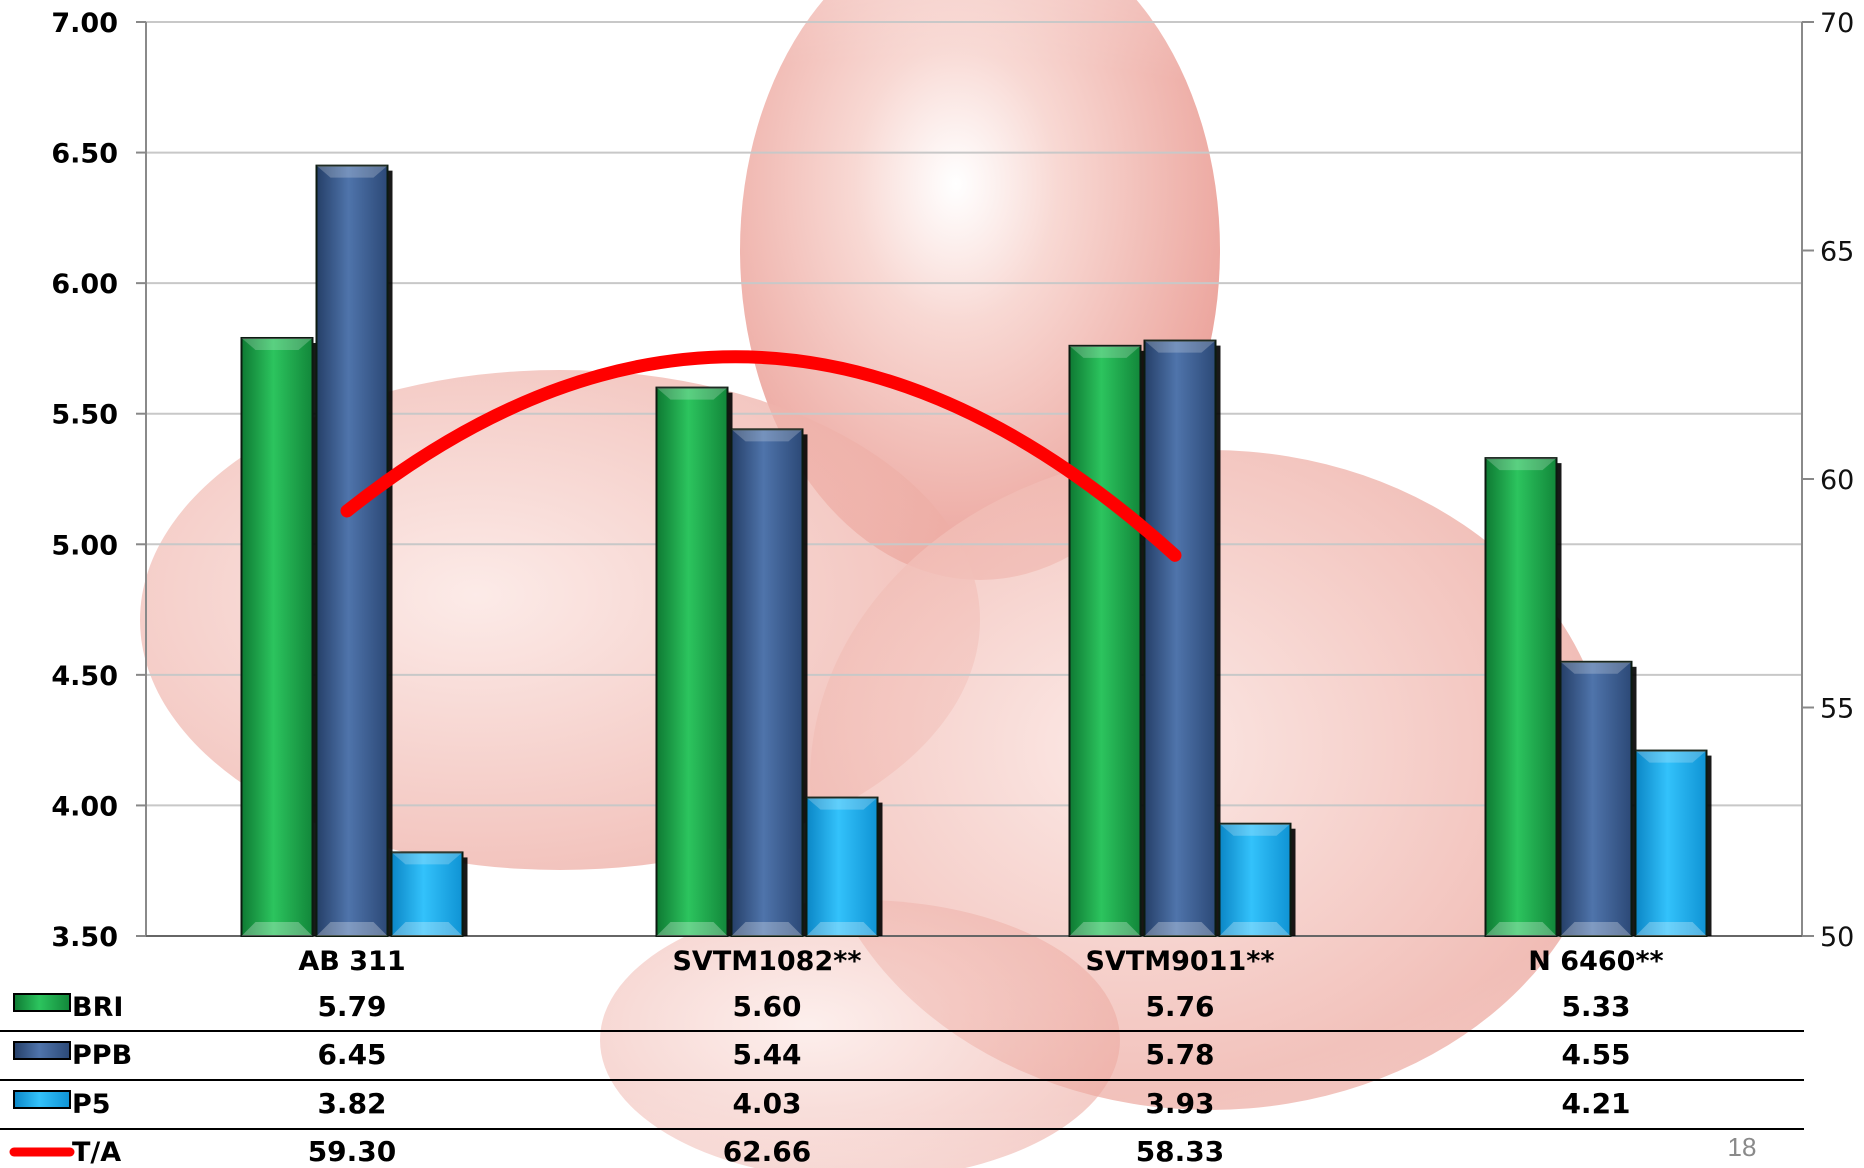  I want to click on category-labels: AB 311 SVTM1082** SVTM9011** N 6460**, so click(980, 961).